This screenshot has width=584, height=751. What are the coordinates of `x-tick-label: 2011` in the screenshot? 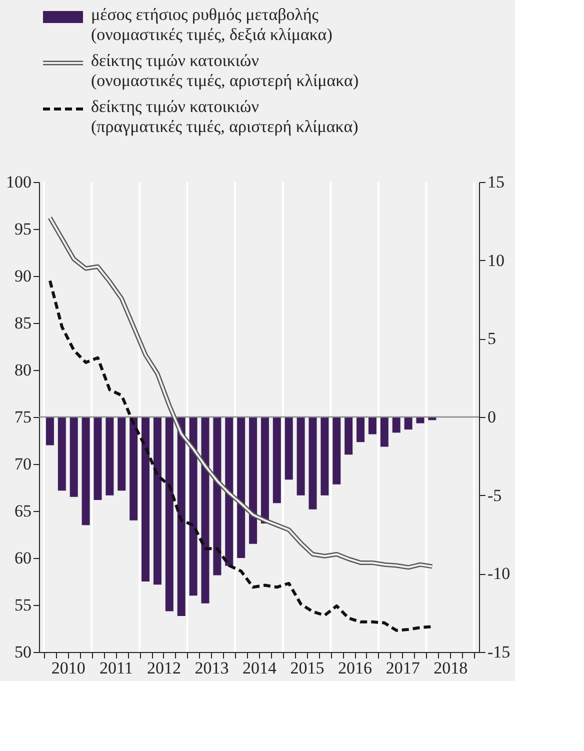 It's located at (116, 668).